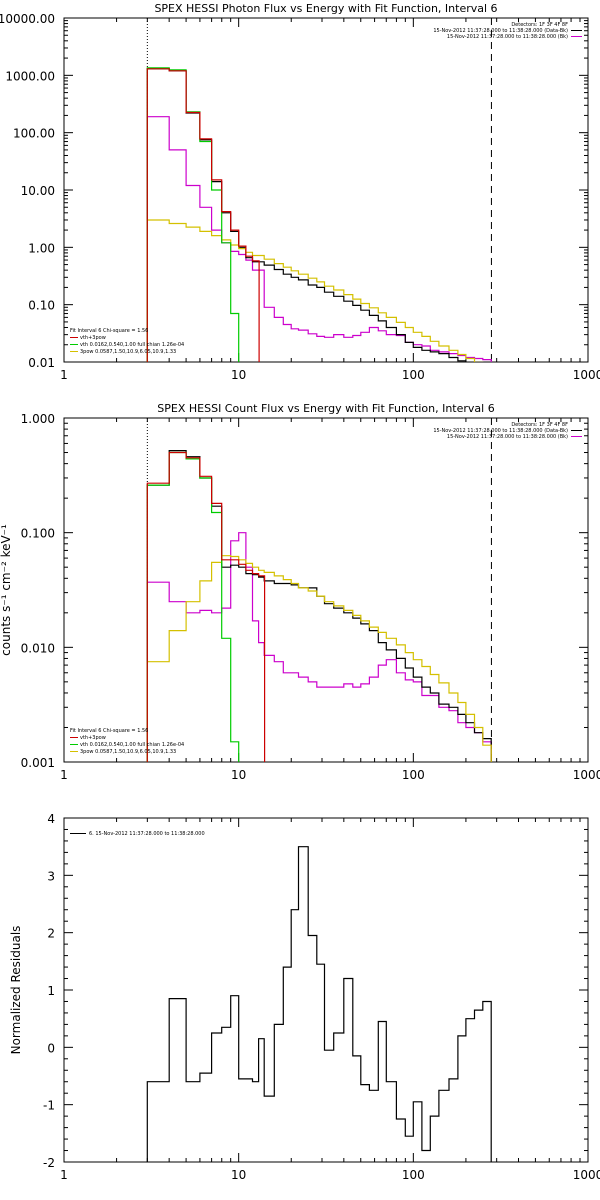 Image resolution: width=600 pixels, height=1200 pixels. Describe the element at coordinates (49, 1106) in the screenshot. I see `y-tick-label: -1` at that location.